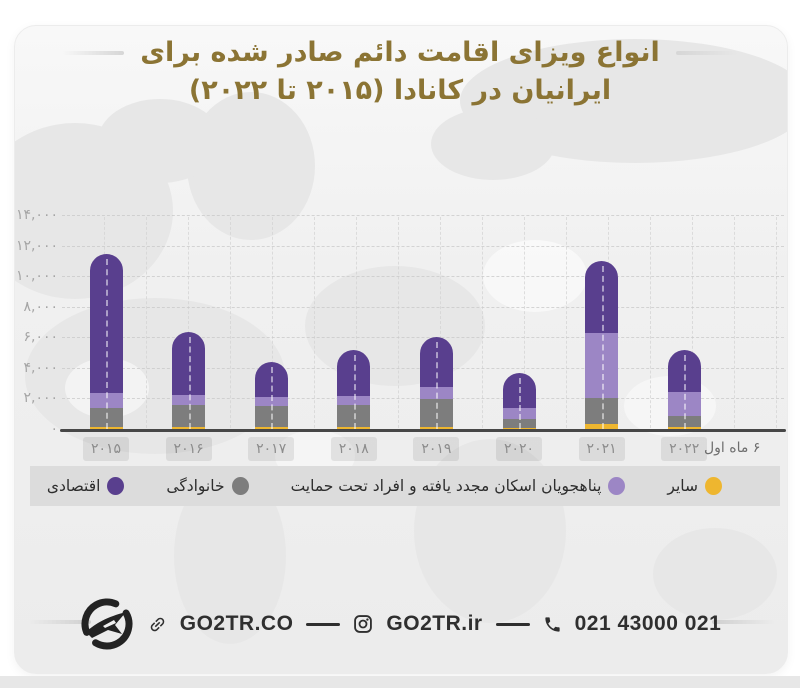 This screenshot has width=800, height=688. Describe the element at coordinates (236, 623) in the screenshot. I see `website-text: GO2TR.CO` at that location.